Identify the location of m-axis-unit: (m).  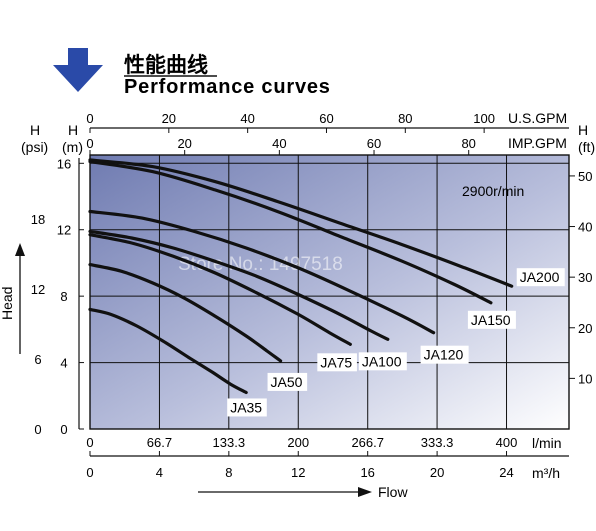
(72, 147).